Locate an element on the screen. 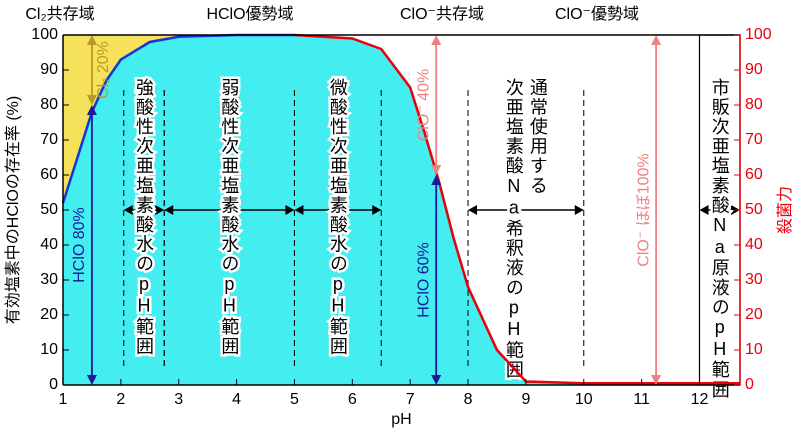  x-tick-label: 10 is located at coordinates (584, 399).